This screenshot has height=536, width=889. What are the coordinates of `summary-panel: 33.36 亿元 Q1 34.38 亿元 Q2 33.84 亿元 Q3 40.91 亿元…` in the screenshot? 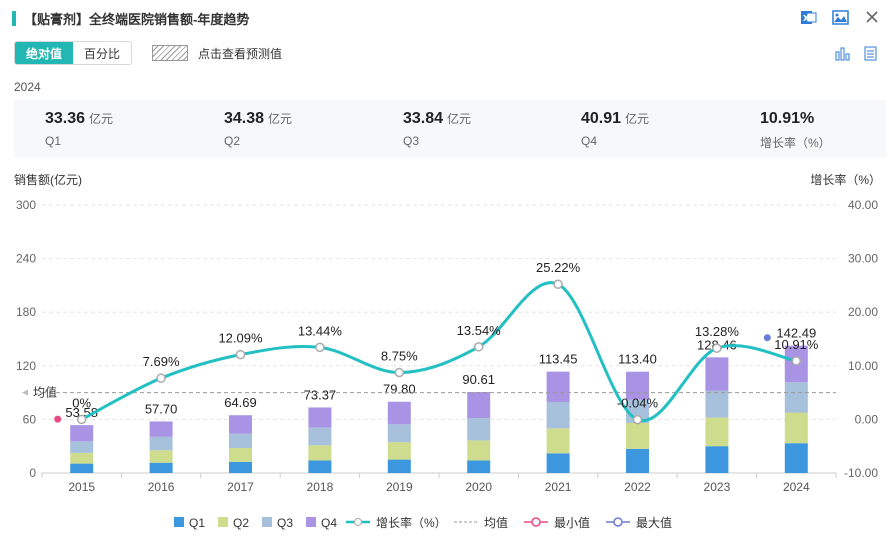 It's located at (450, 129).